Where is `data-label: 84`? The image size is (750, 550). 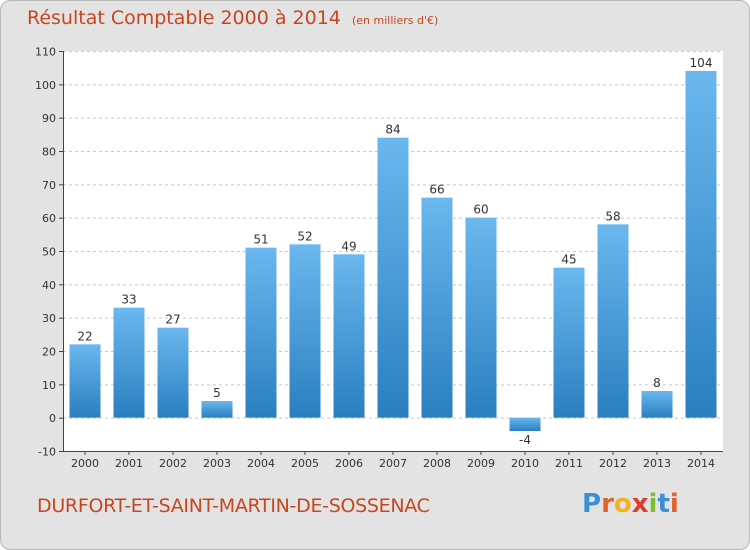
data-label: 84 is located at coordinates (392, 130).